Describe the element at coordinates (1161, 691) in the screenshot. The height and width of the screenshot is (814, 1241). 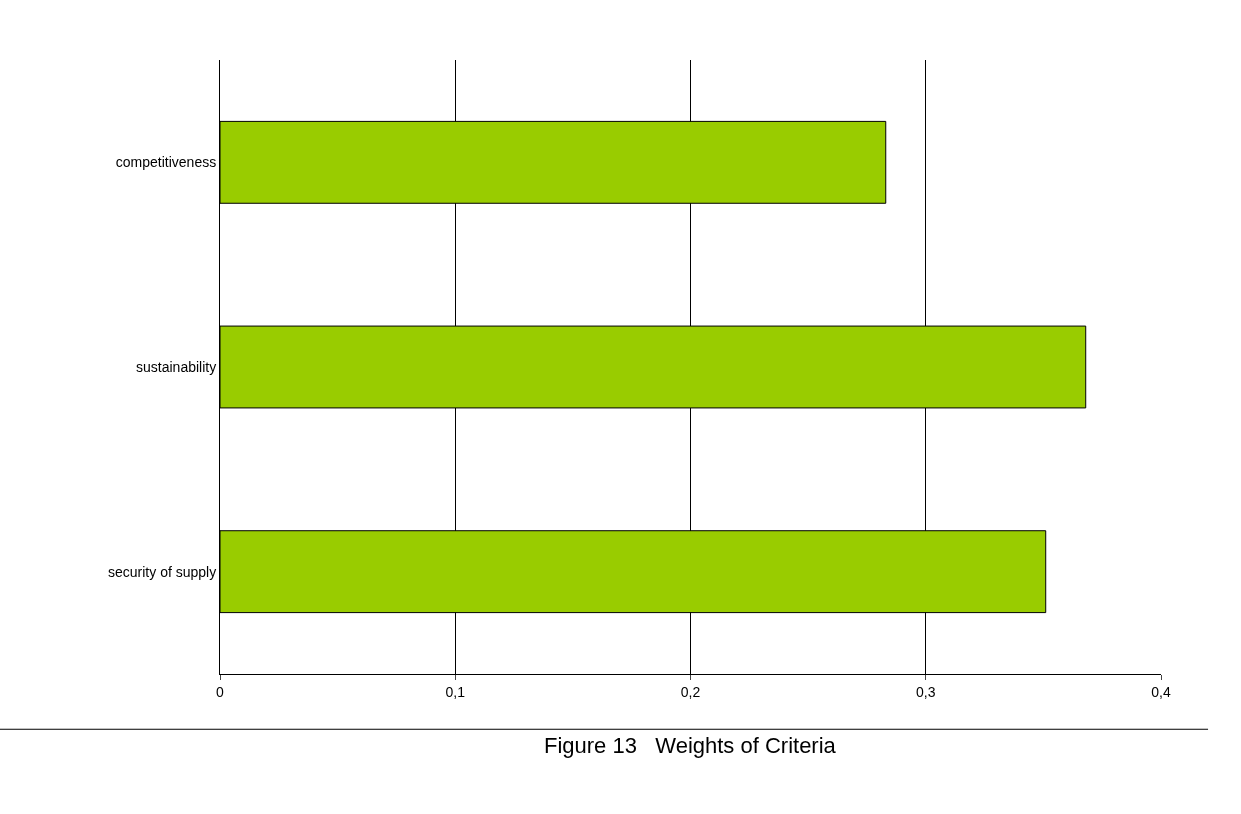
I see `x-tick-label: 0,4` at that location.